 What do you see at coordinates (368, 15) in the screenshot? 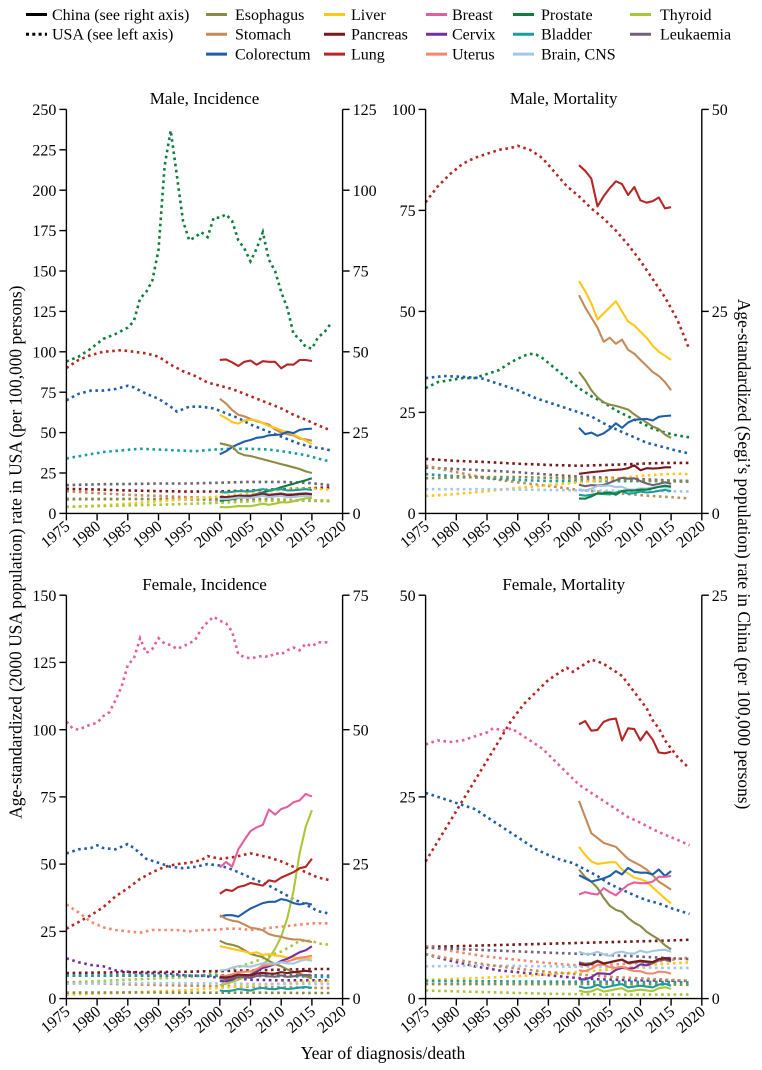
I see `svg-text: Liver` at bounding box center [368, 15].